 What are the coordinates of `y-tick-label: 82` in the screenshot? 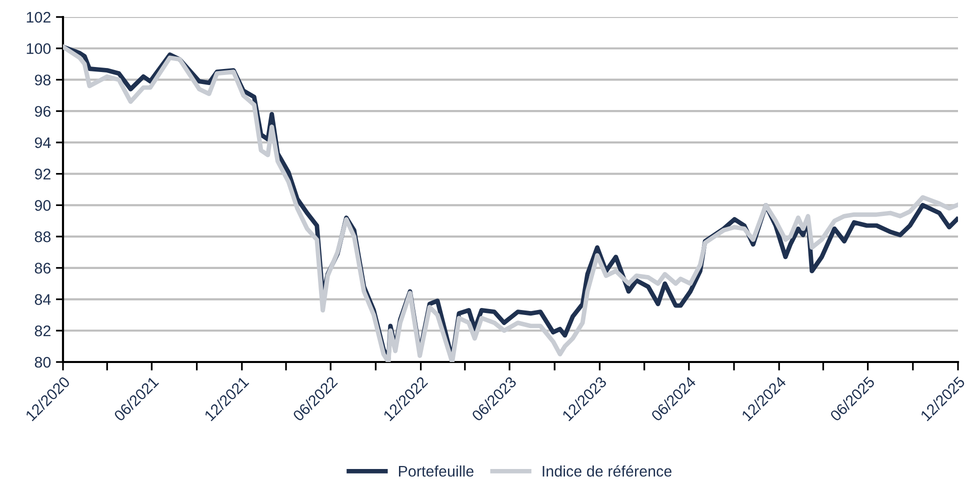 It's located at (42, 331).